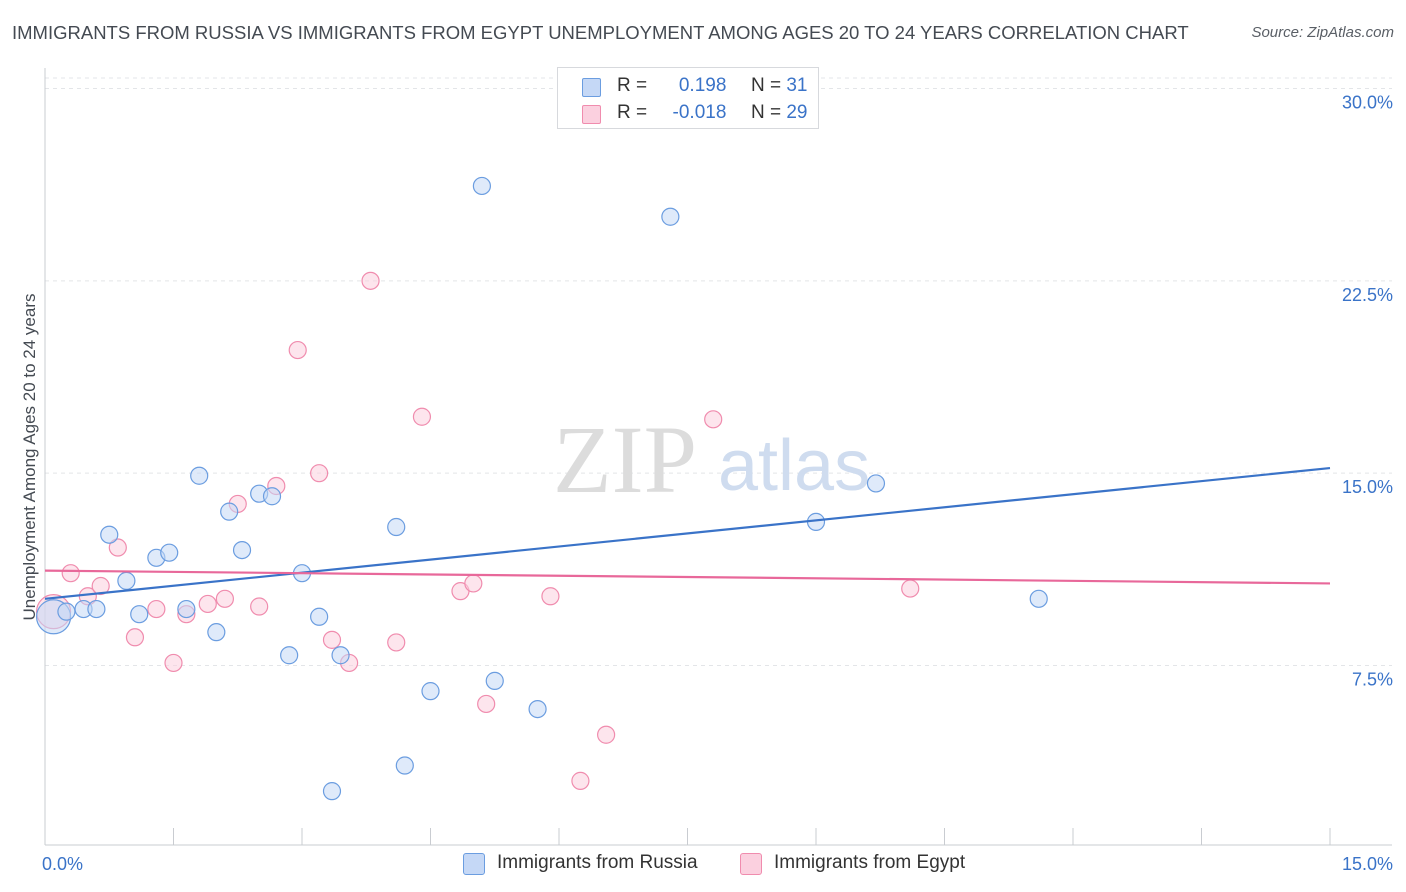  I want to click on legend-n-label-russia: N =, so click(766, 85).